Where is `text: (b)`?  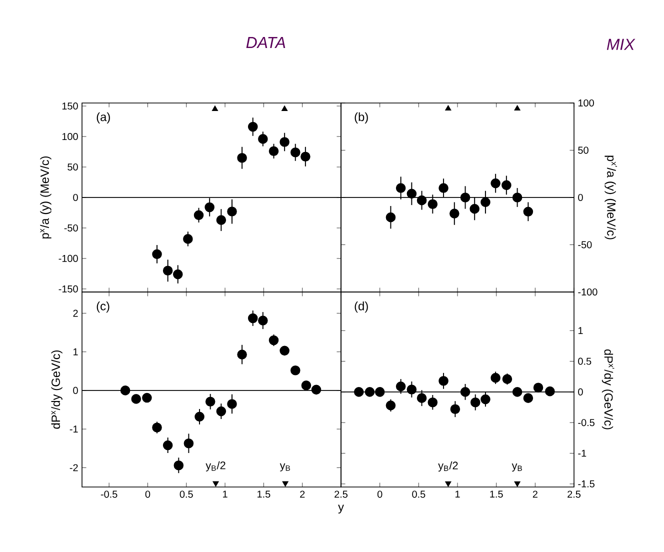 text: (b) is located at coordinates (361, 118).